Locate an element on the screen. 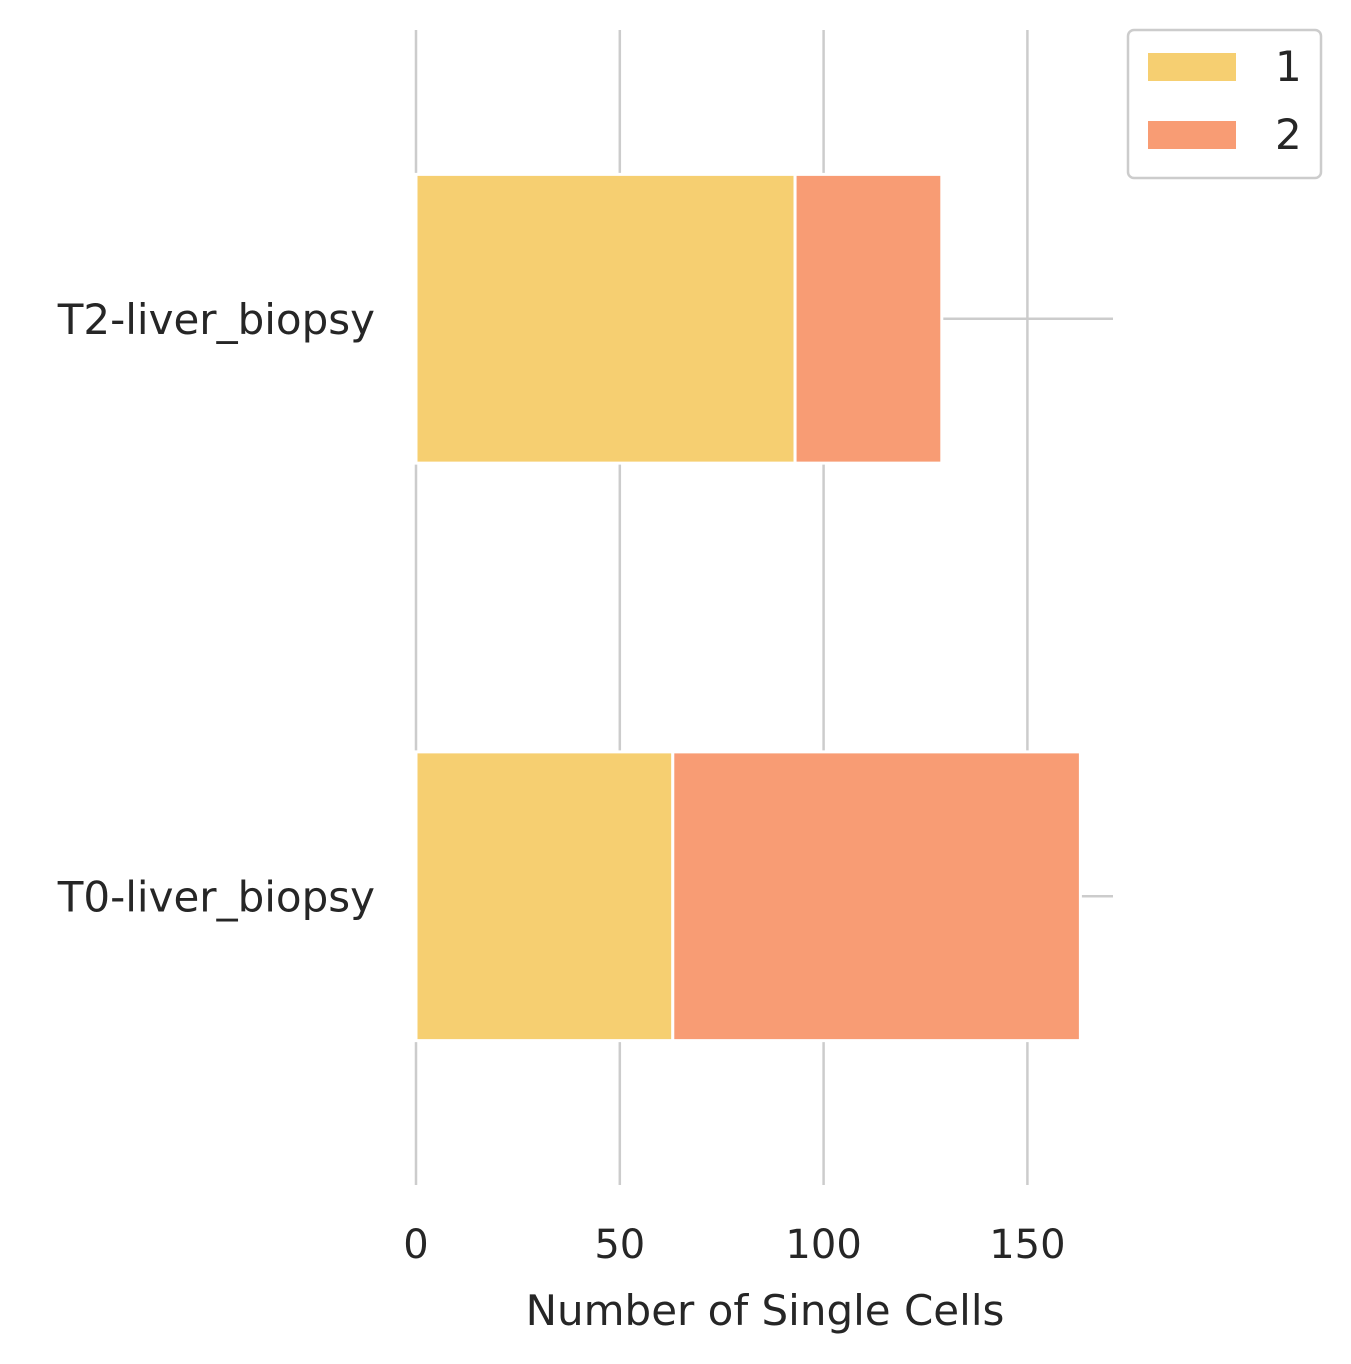  y-category-label: T2-liver_biopsy is located at coordinates (216, 319).